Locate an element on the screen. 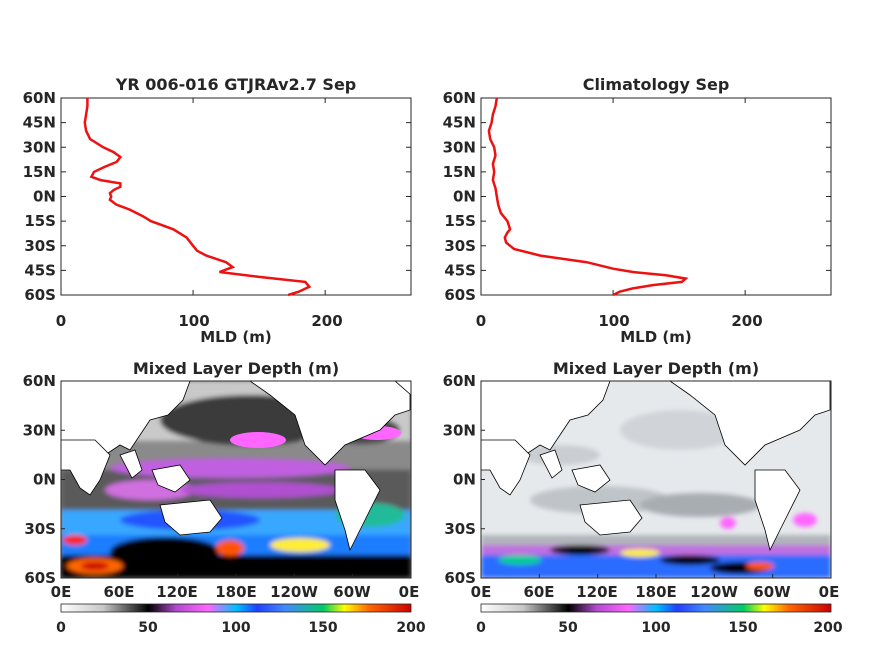 Image resolution: width=875 pixels, height=656 pixels. panel-title: YR 006-016 GTJRAv2.7 Sep is located at coordinates (236, 84).